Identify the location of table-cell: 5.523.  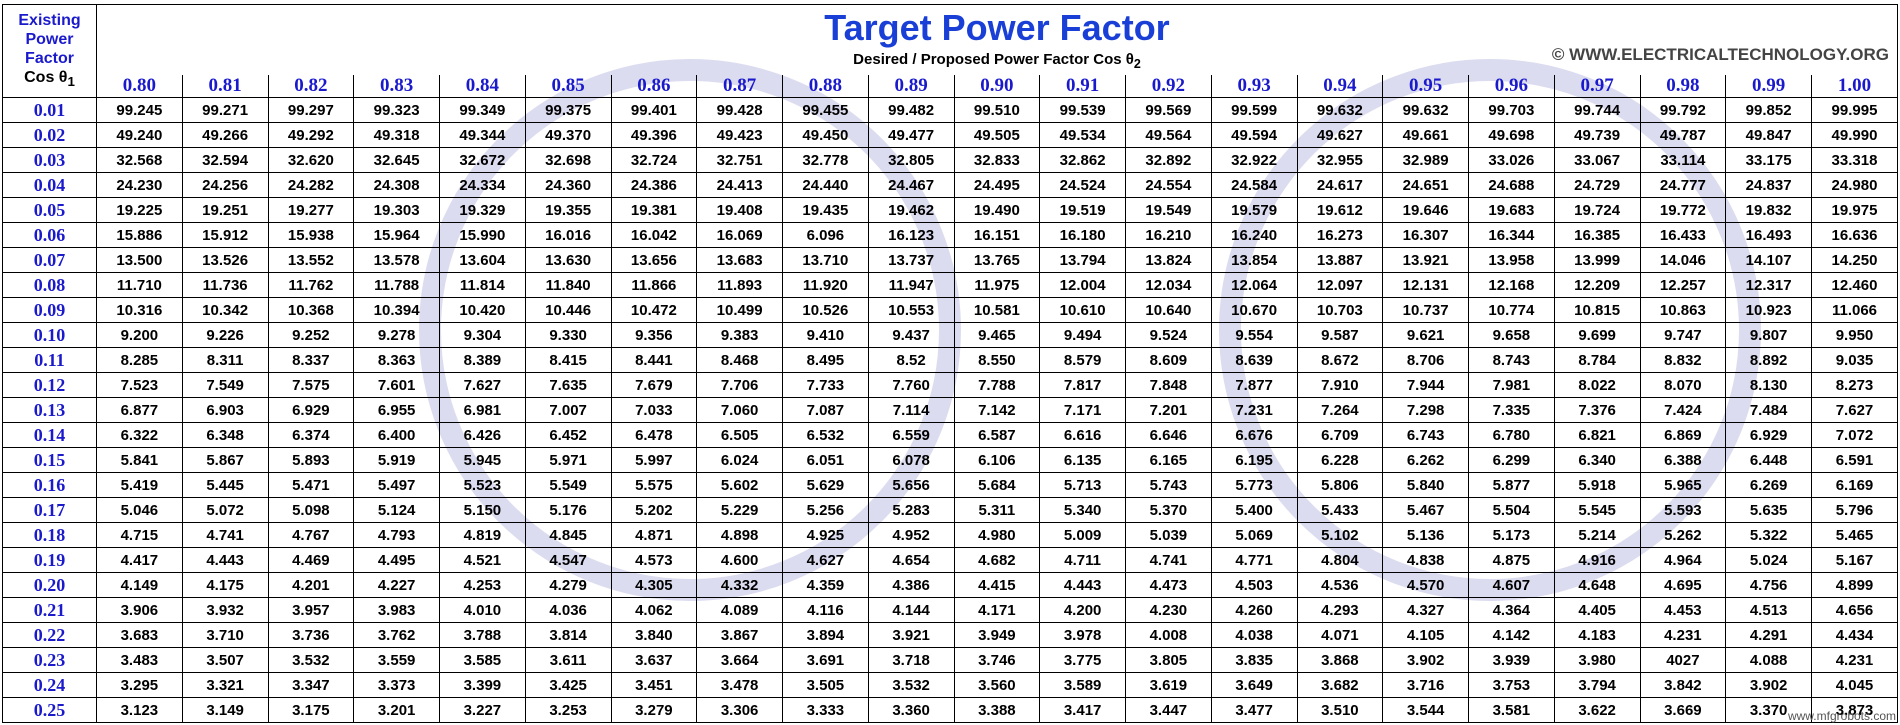
(482, 485).